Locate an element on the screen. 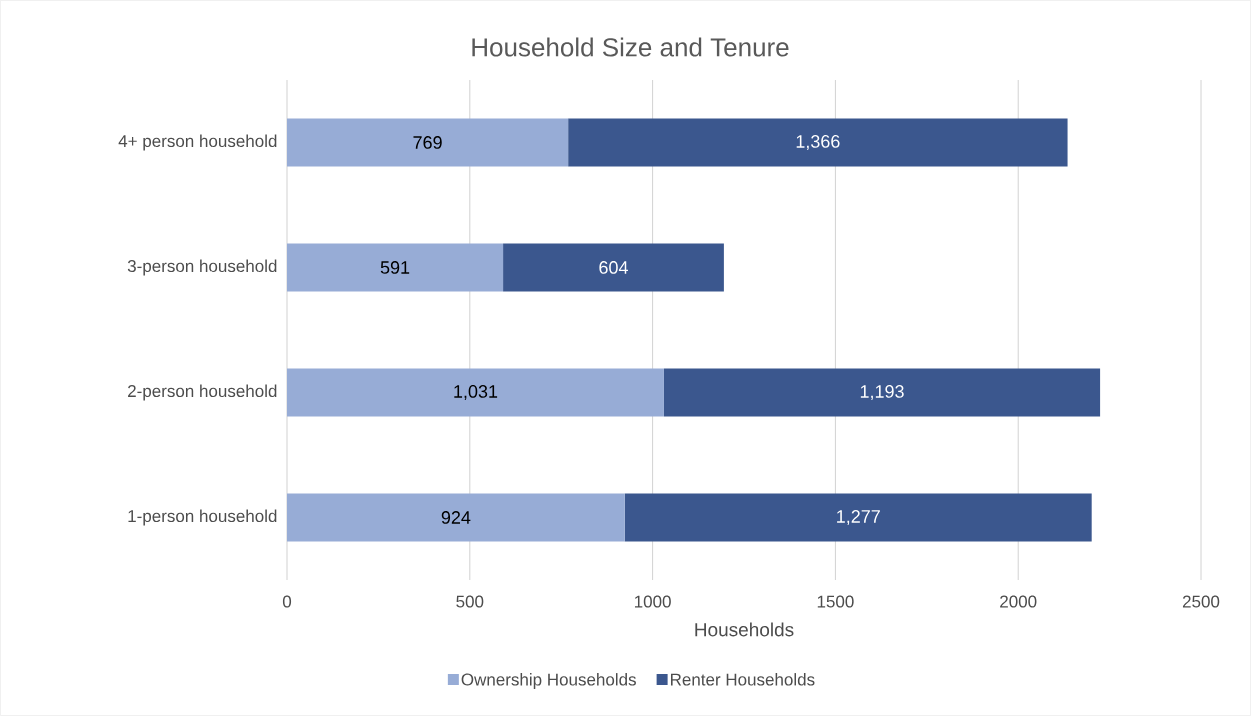 Image resolution: width=1251 pixels, height=716 pixels. x-tick-label: 1000 is located at coordinates (653, 601).